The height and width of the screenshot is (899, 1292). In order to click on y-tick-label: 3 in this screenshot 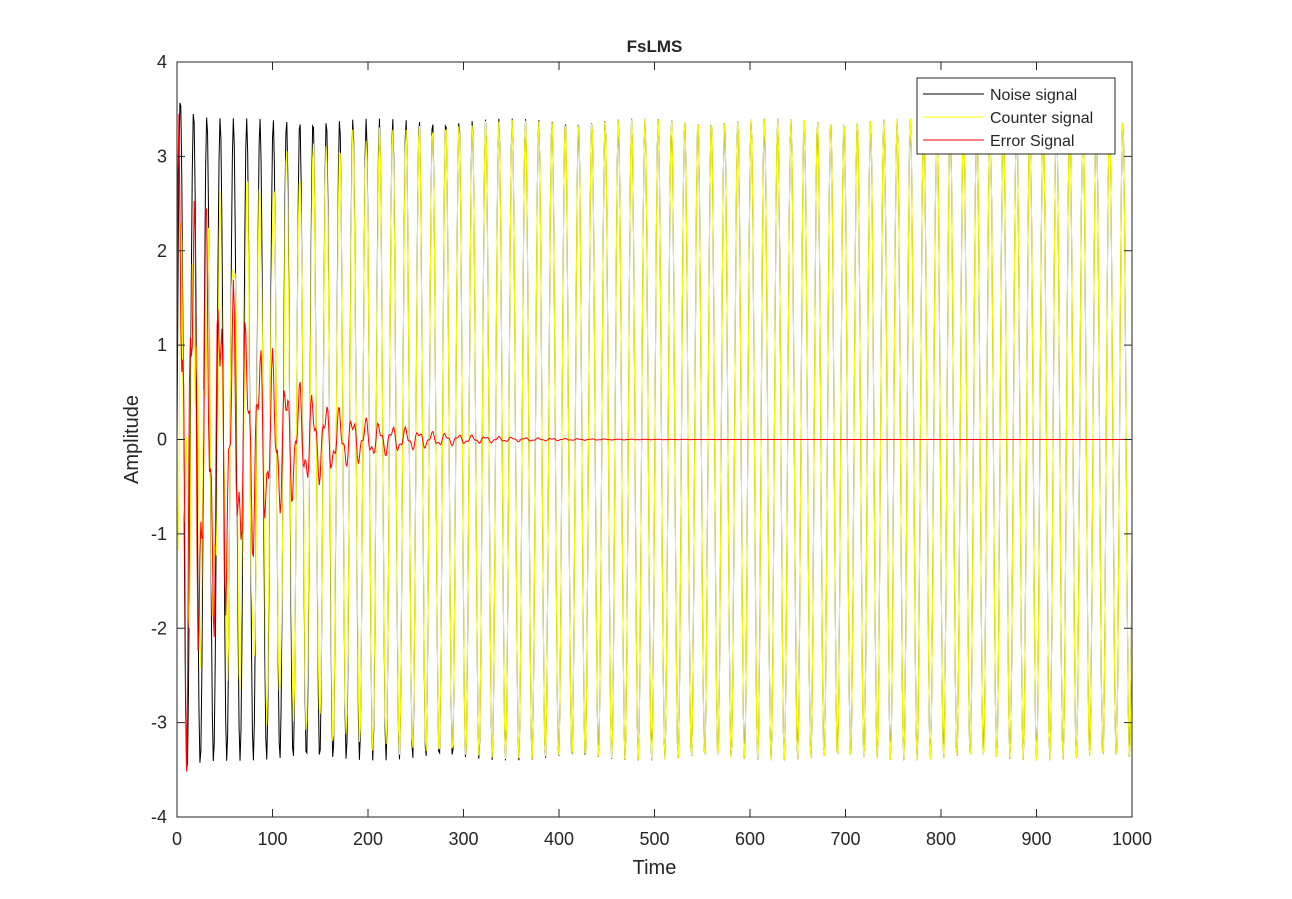, I will do `click(162, 156)`.